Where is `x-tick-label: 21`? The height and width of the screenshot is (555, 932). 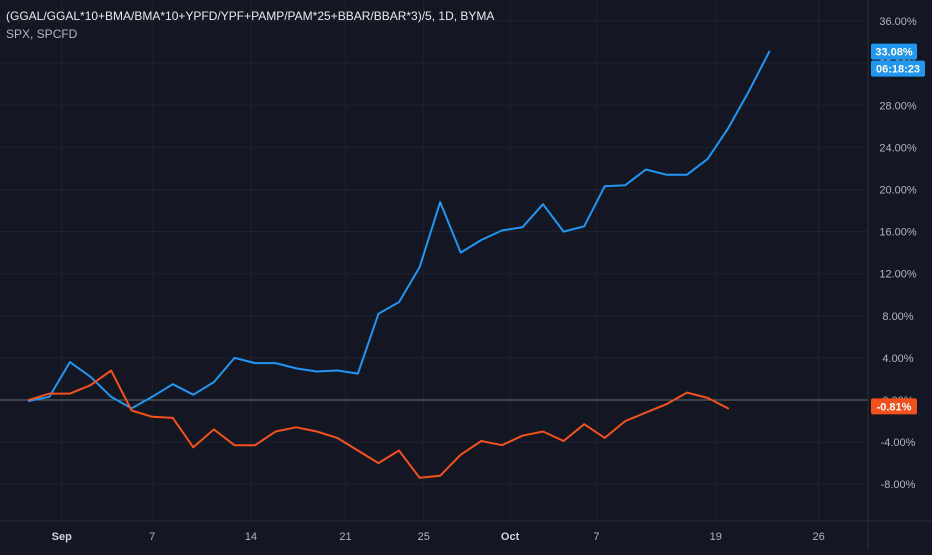 x-tick-label: 21 is located at coordinates (345, 537).